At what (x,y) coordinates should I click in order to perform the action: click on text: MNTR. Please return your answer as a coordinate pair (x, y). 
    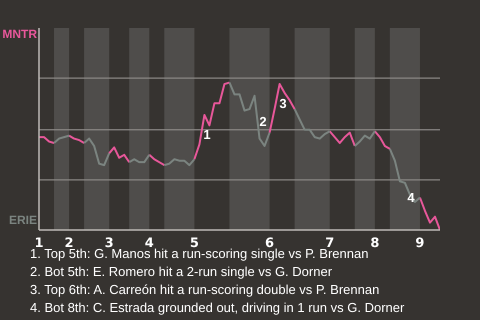
    Looking at the image, I should click on (19, 34).